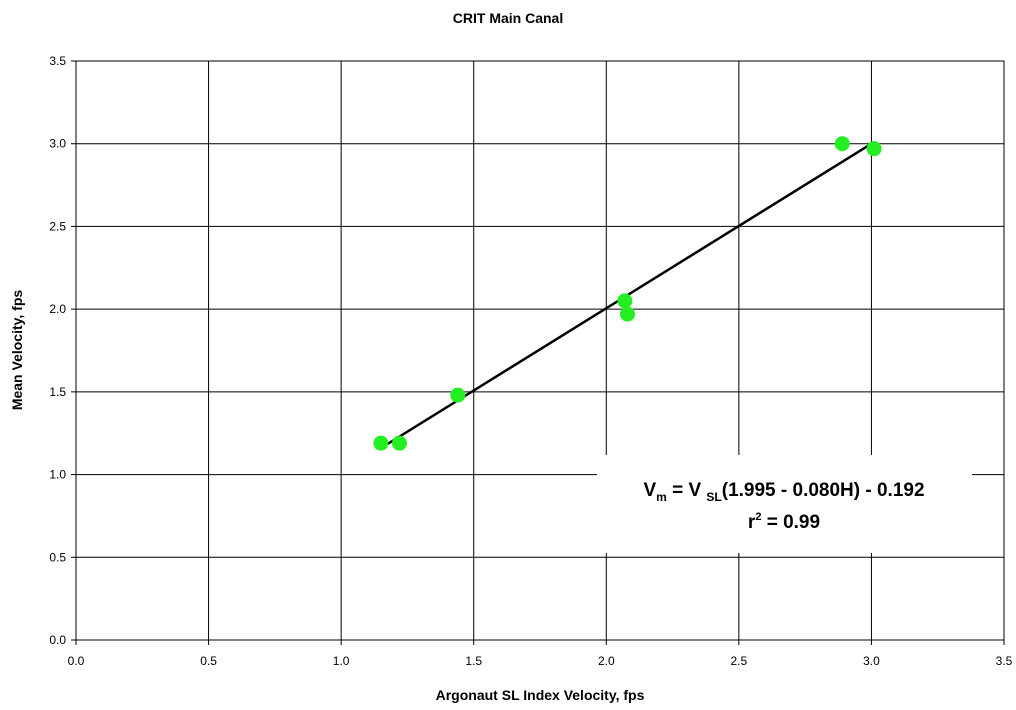  What do you see at coordinates (540, 695) in the screenshot?
I see `x-axis-label: Argonaut SL Index Velocity, fps` at bounding box center [540, 695].